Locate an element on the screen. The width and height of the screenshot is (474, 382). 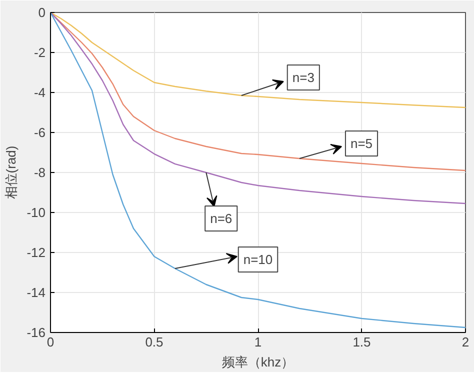
y-axis-title: 相位(rad) is located at coordinates (11, 173).